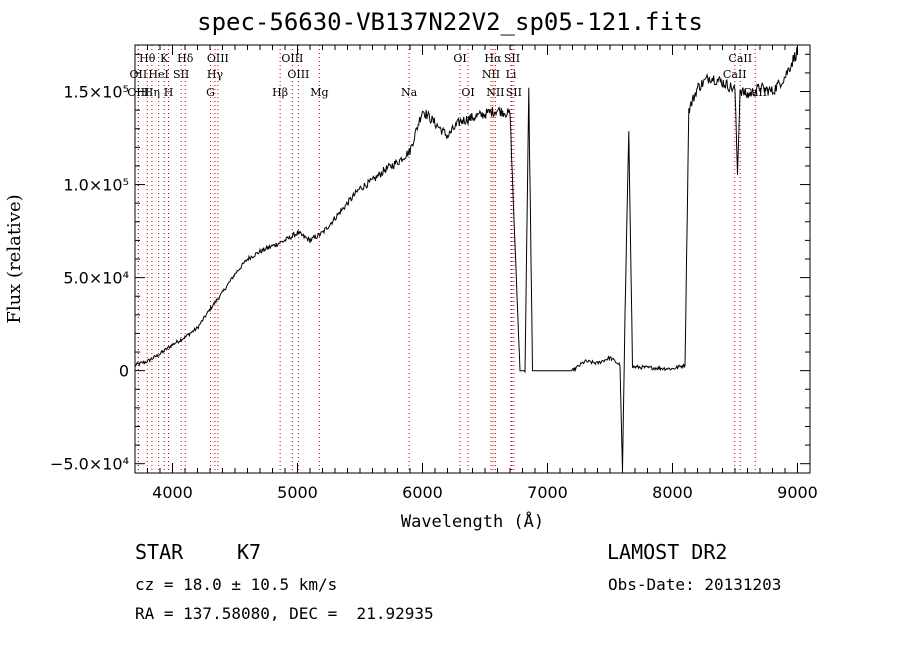  Describe the element at coordinates (319, 92) in the screenshot. I see `line-label: Mg` at that location.